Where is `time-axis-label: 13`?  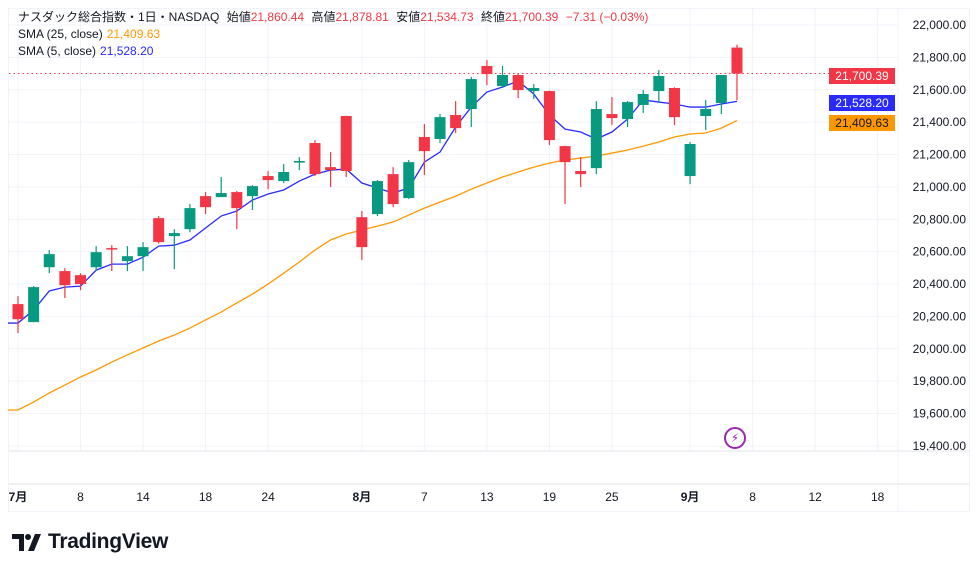 time-axis-label: 13 is located at coordinates (487, 497).